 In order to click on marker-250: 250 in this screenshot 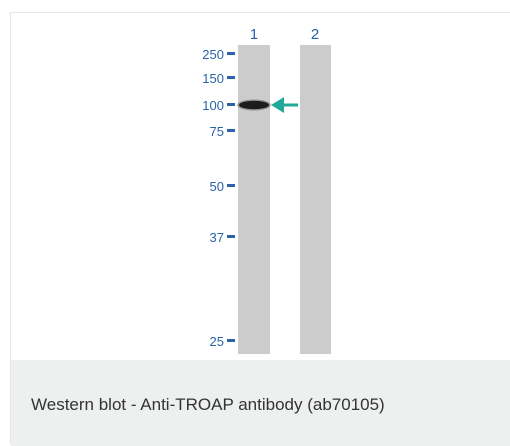, I will do `click(218, 54)`.